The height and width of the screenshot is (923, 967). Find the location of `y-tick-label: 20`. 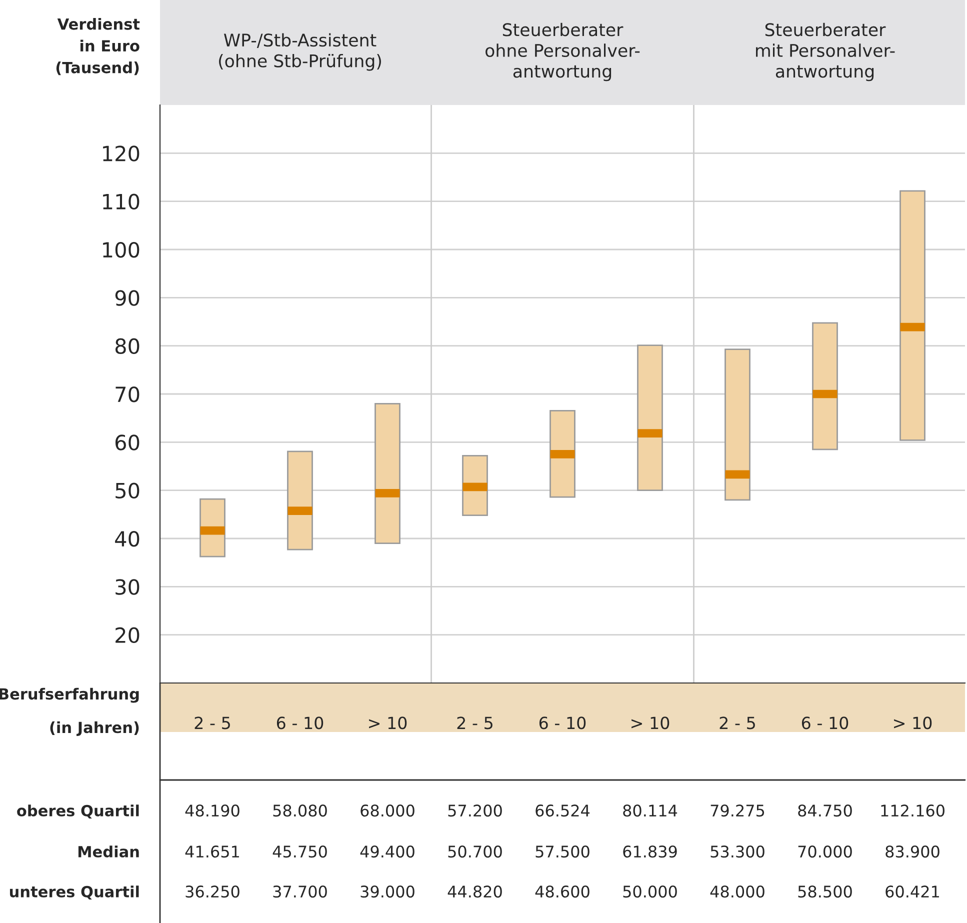

y-tick-label: 20 is located at coordinates (128, 635).